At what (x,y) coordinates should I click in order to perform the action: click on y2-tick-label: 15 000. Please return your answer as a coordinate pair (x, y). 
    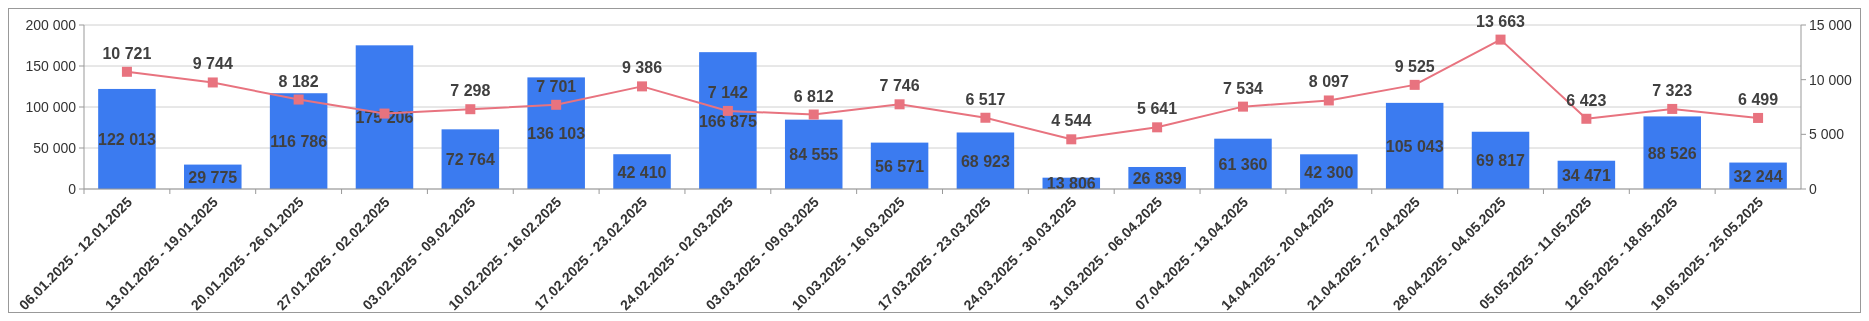
    Looking at the image, I should click on (1831, 25).